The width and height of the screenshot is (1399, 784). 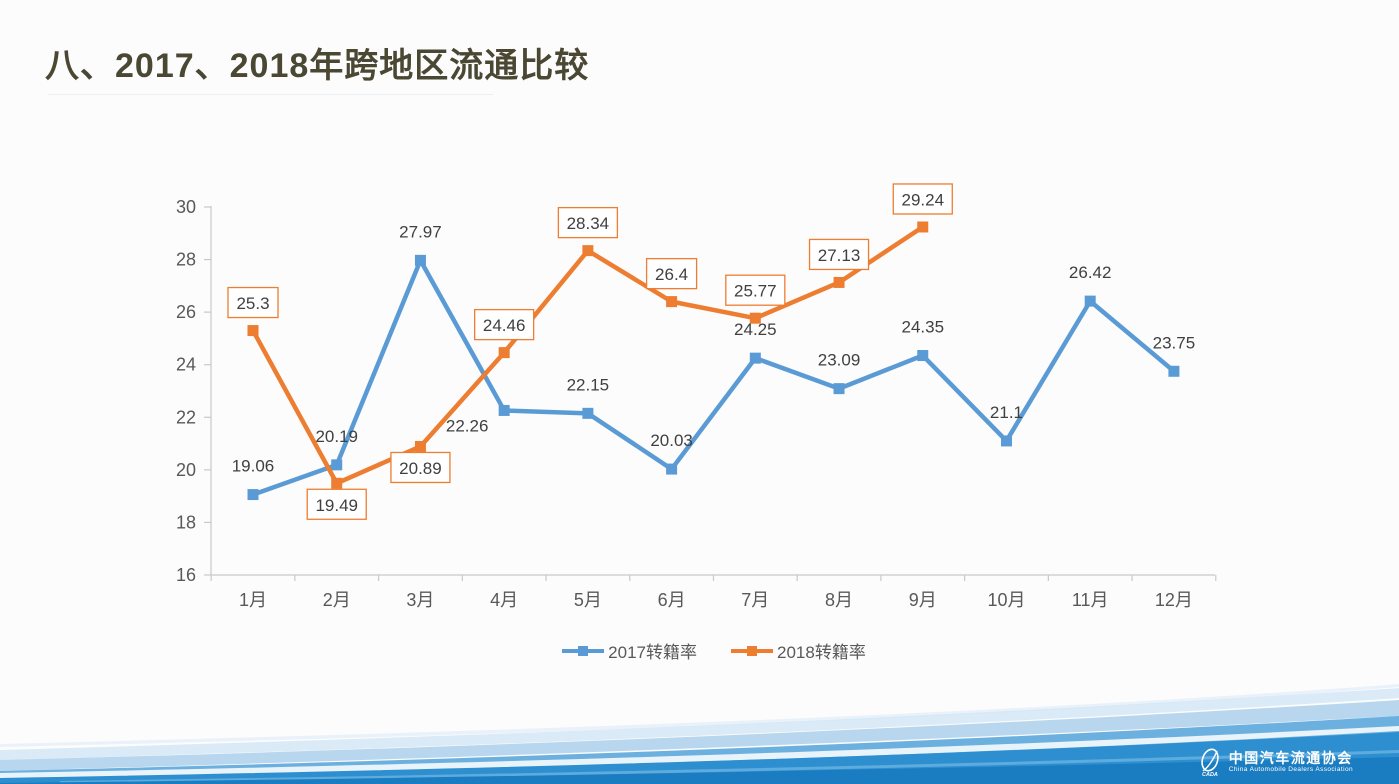 I want to click on org-name-en: China Automobile Dealers Association, so click(x=1290, y=769).